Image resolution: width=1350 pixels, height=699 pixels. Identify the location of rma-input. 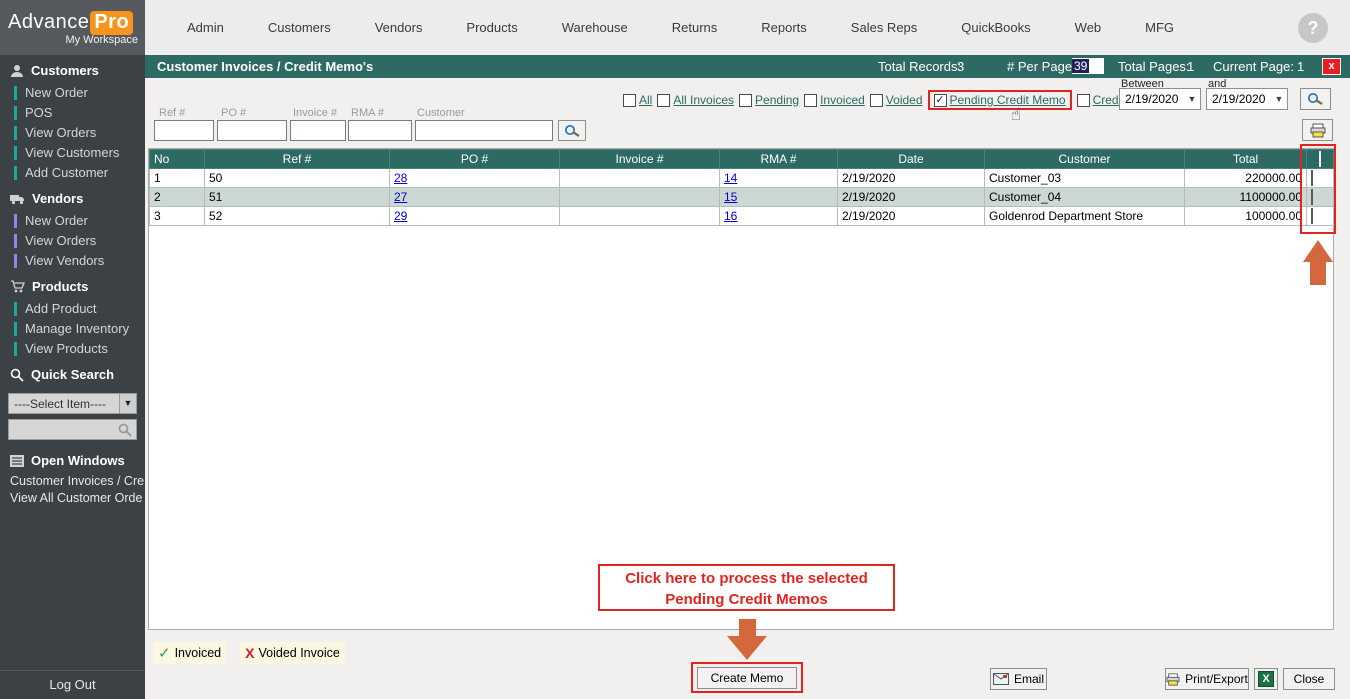
(380, 130).